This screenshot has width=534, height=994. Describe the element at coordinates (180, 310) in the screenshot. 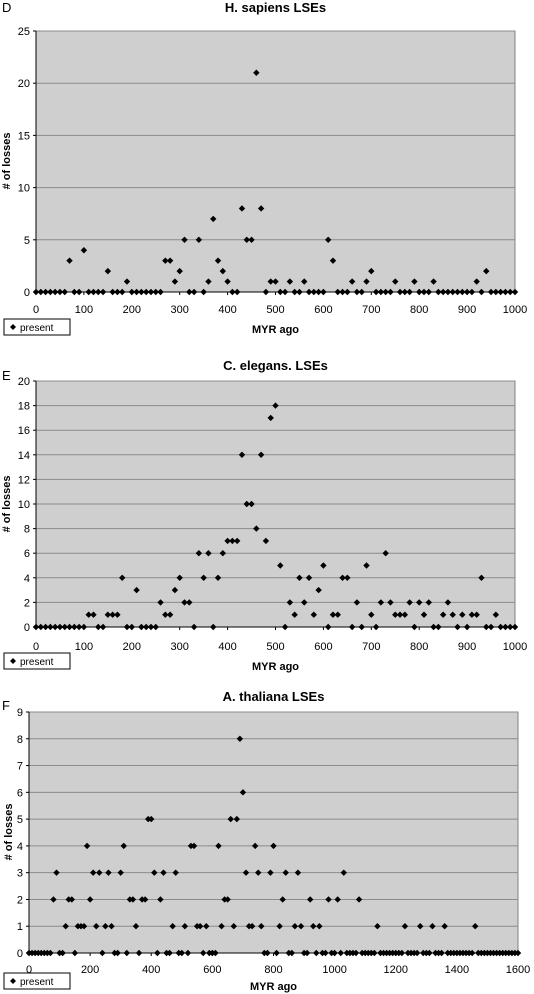

I see `x-tick-label: 300` at that location.